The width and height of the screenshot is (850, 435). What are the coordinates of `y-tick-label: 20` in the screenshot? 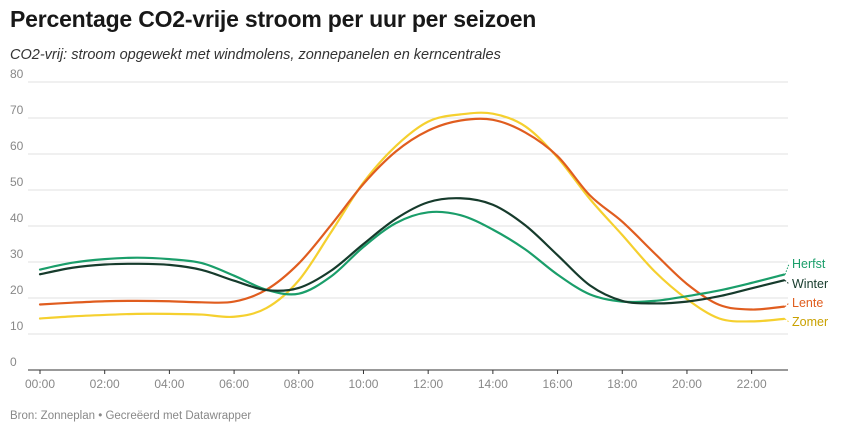 It's located at (17, 290).